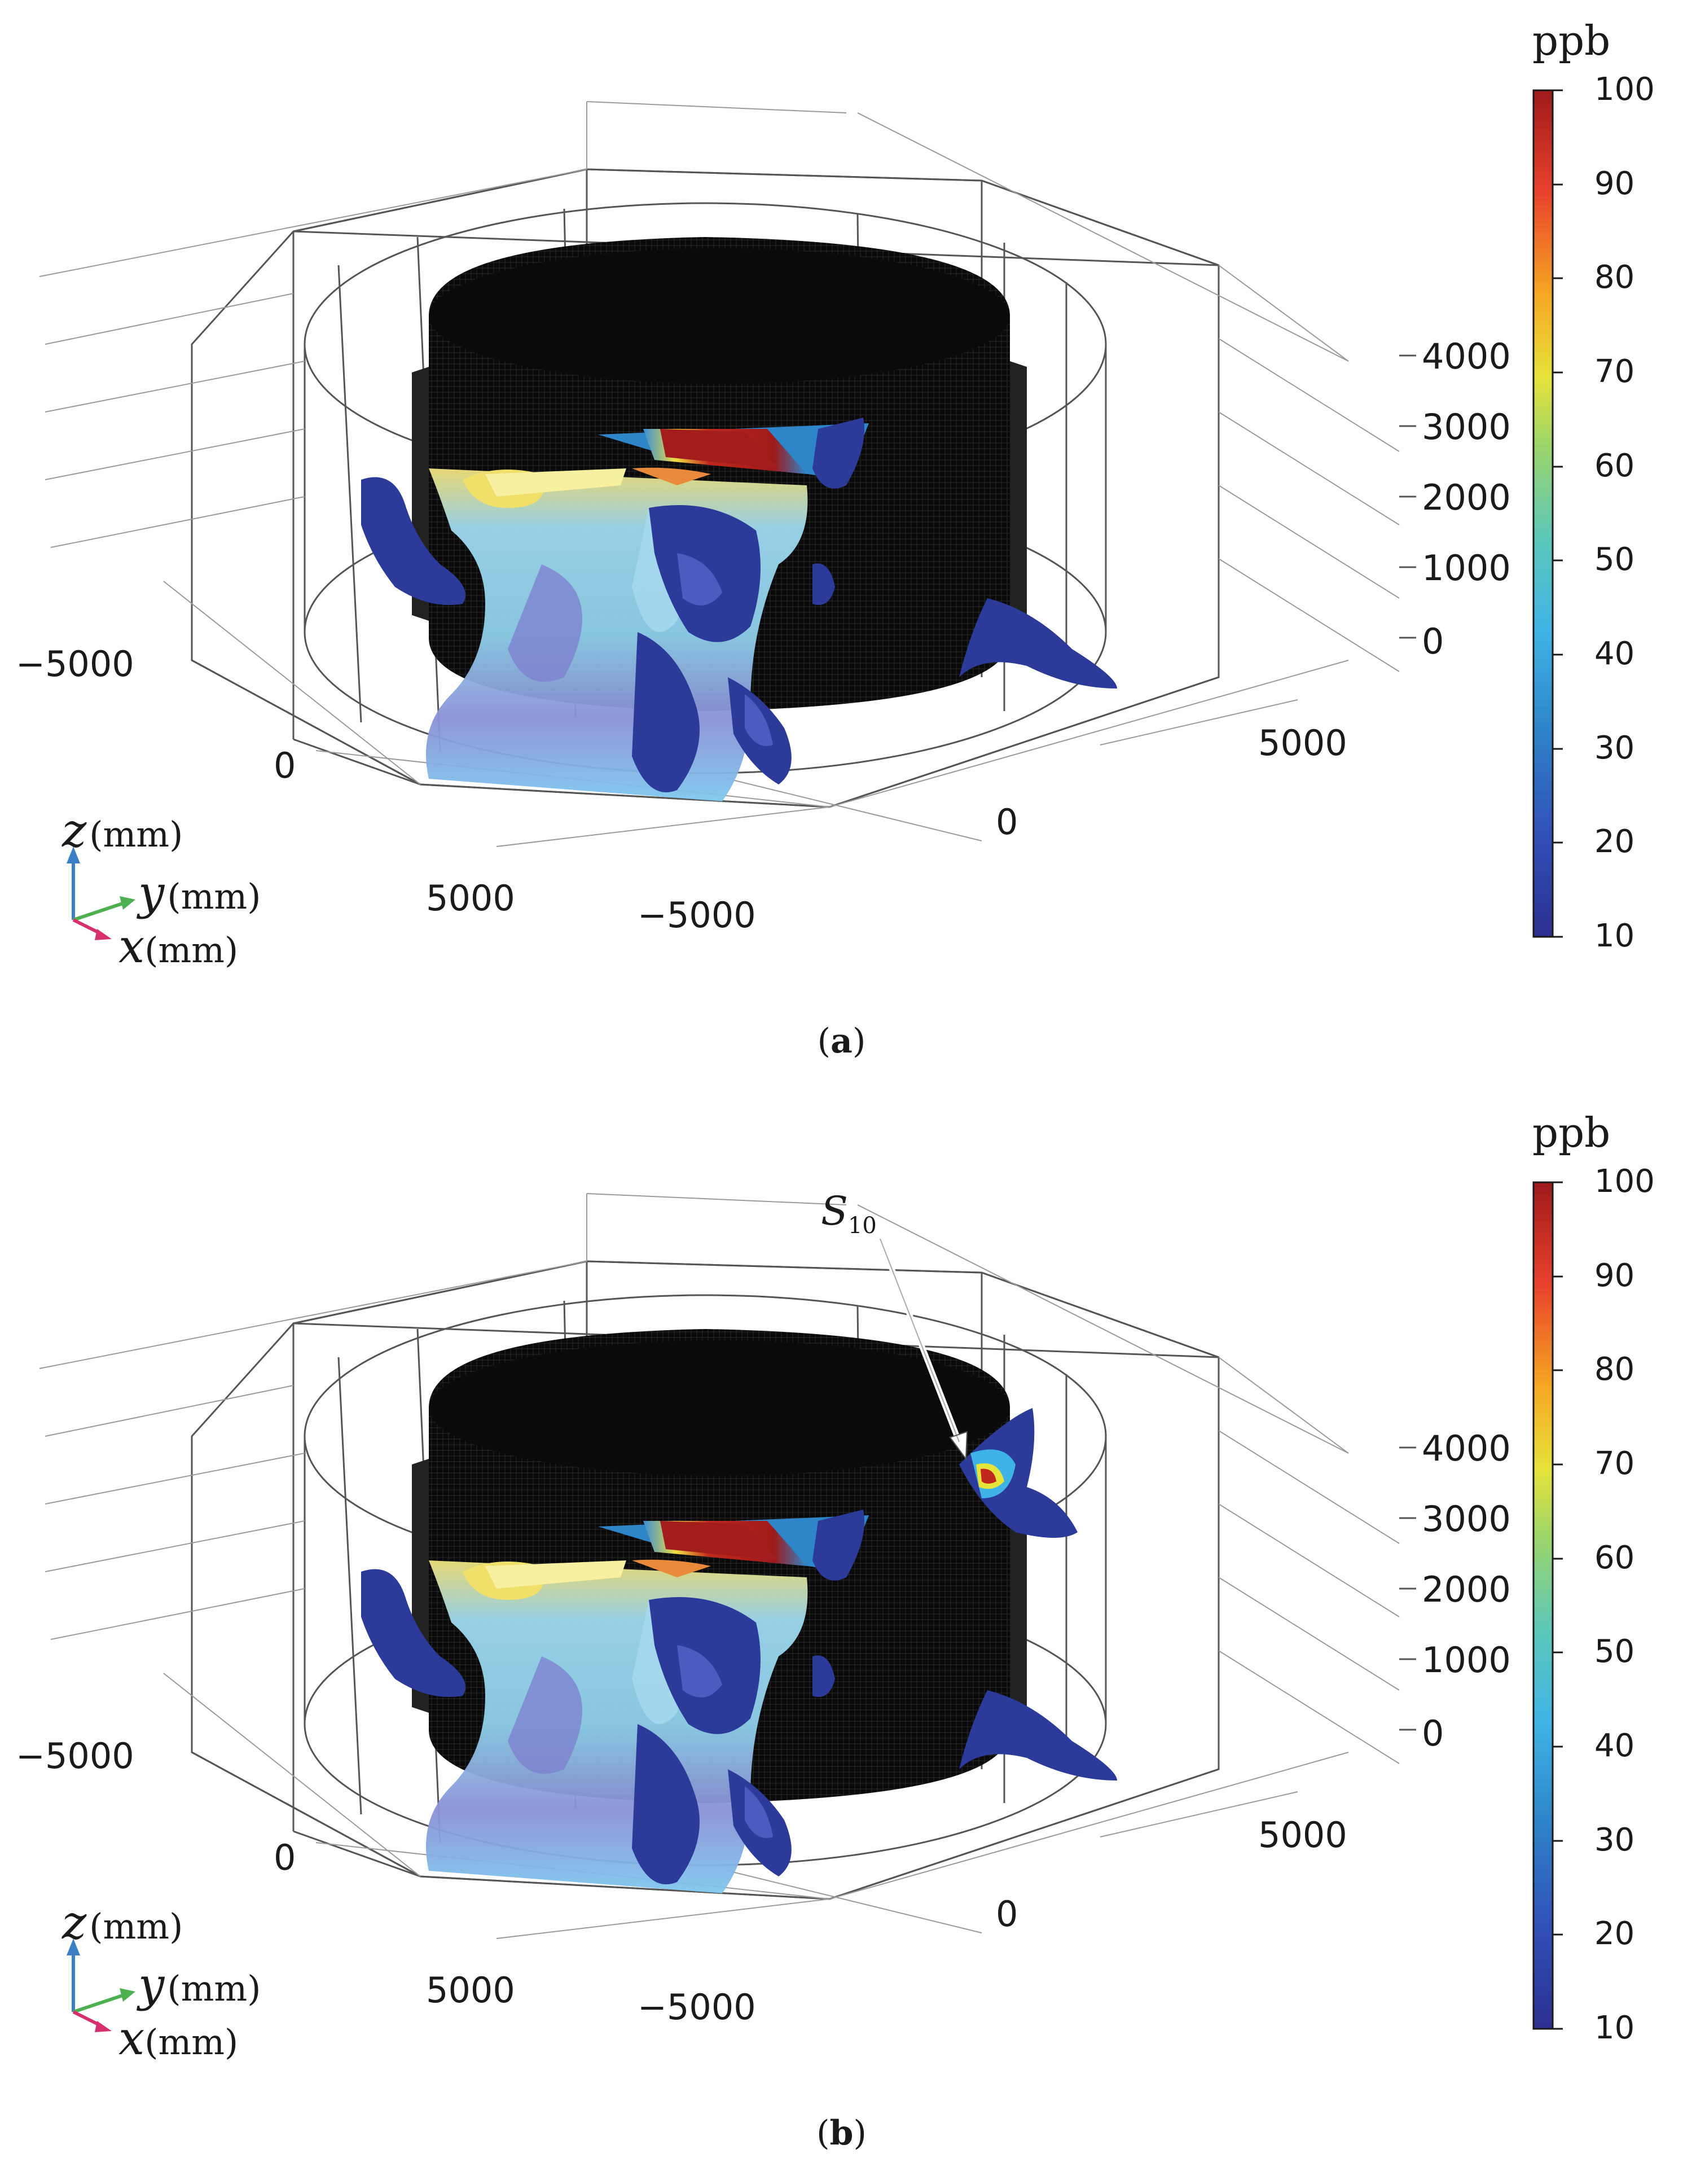 Image resolution: width=1683 pixels, height=2184 pixels. What do you see at coordinates (923, 1349) in the screenshot?
I see `annotation-arrow` at bounding box center [923, 1349].